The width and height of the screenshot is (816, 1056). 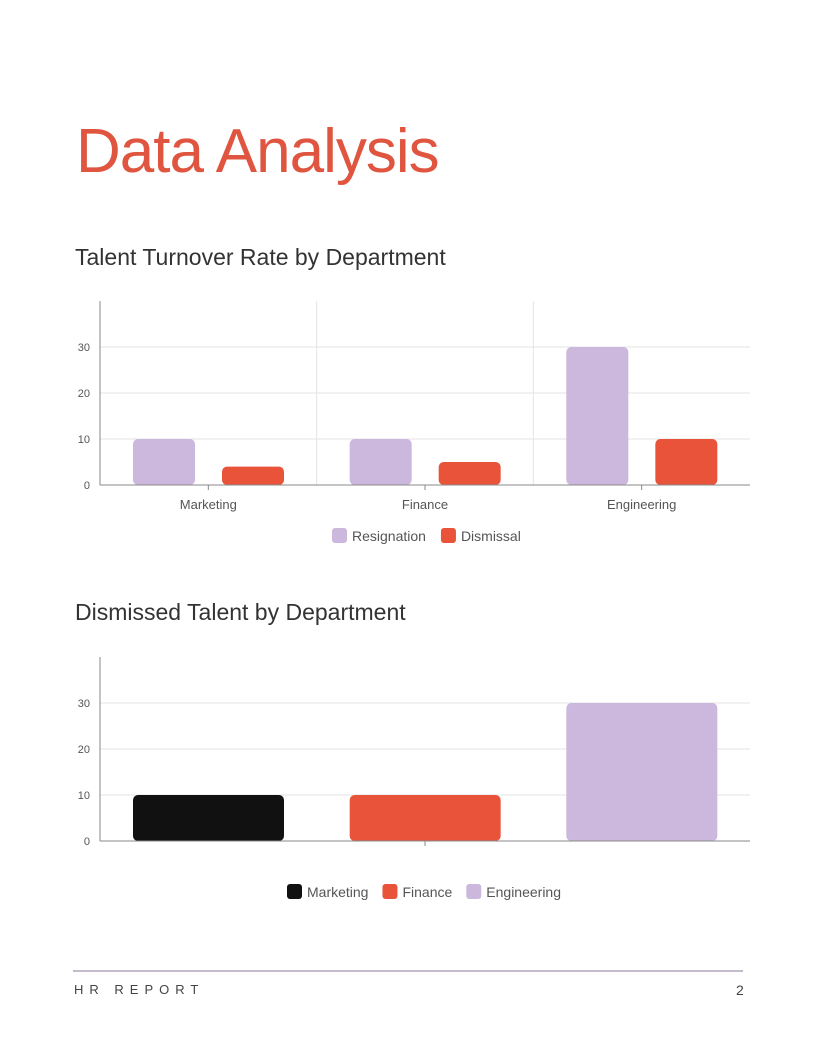 I want to click on legend-swatch-resignation, so click(x=339, y=535).